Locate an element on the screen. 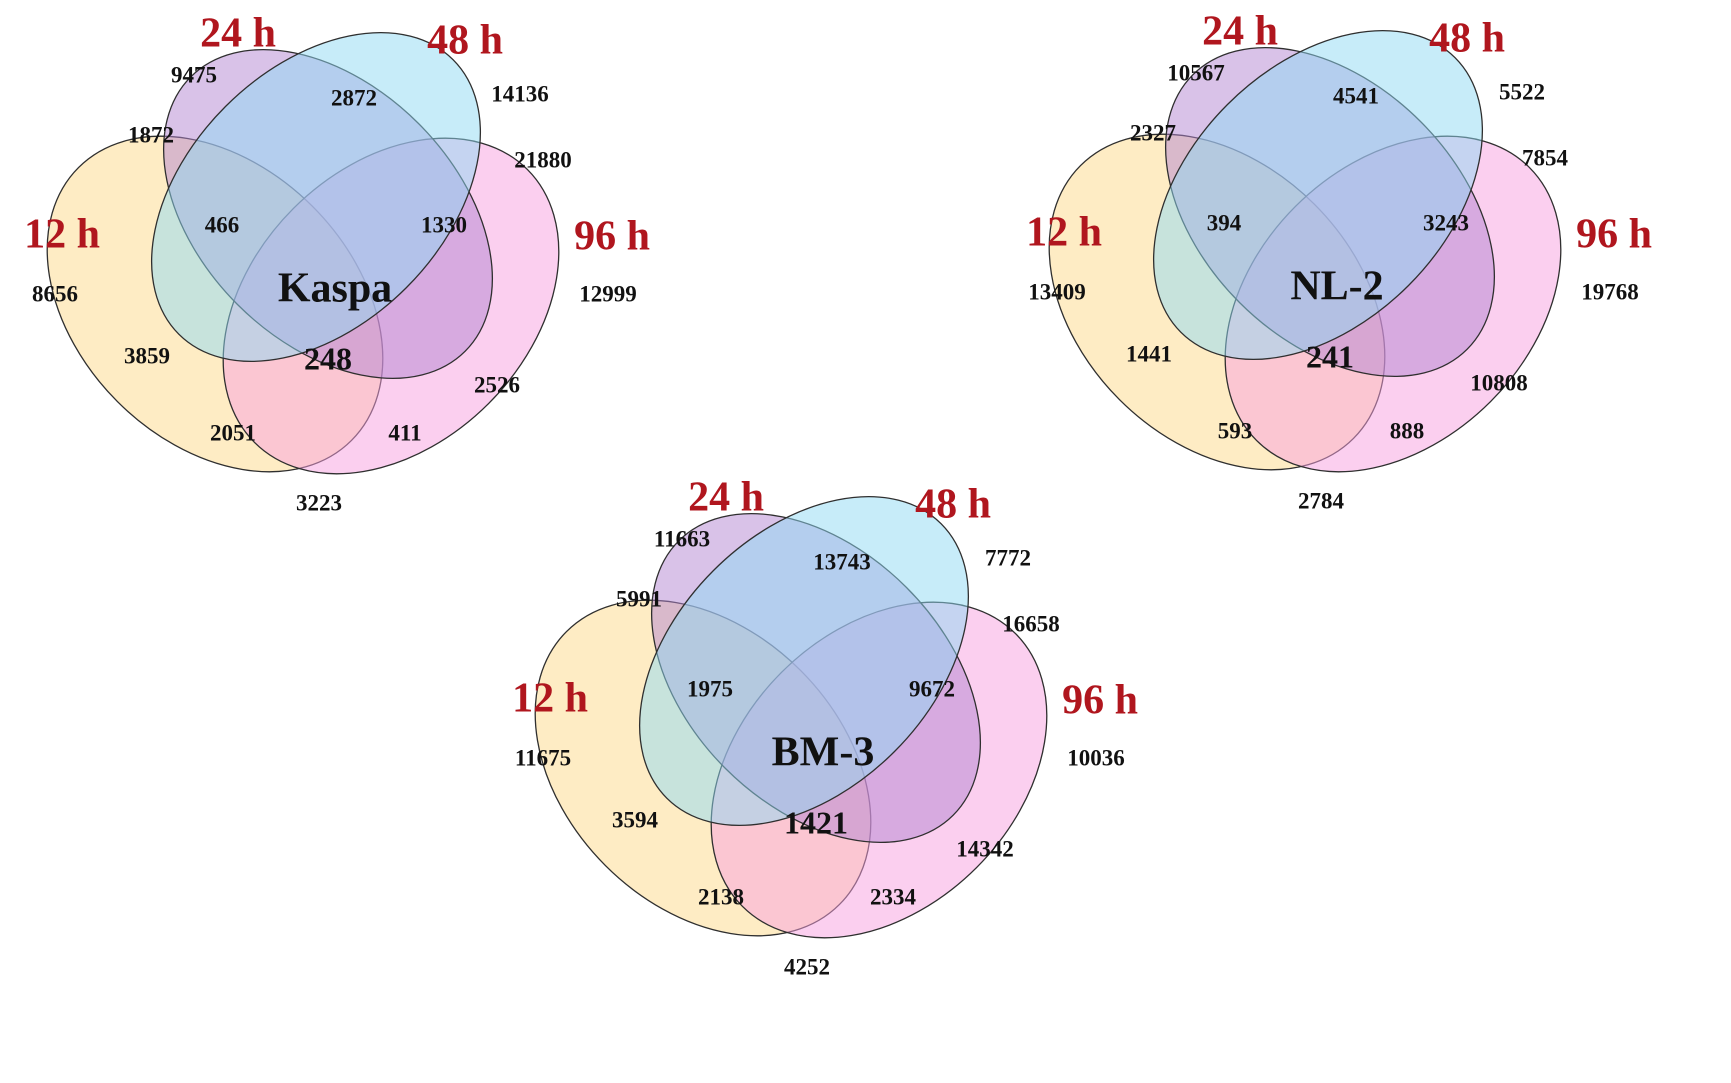 This screenshot has width=1731, height=1083. region-count-acd: 2051 is located at coordinates (233, 432).